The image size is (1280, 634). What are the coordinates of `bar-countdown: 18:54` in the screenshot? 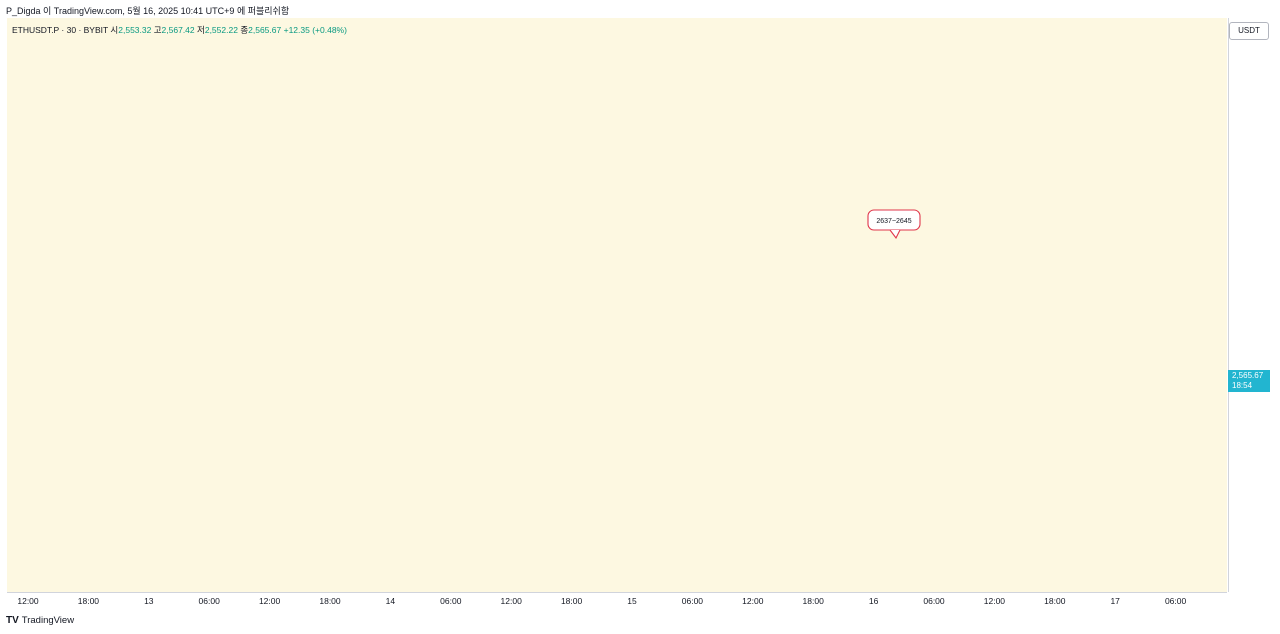 It's located at (1242, 385).